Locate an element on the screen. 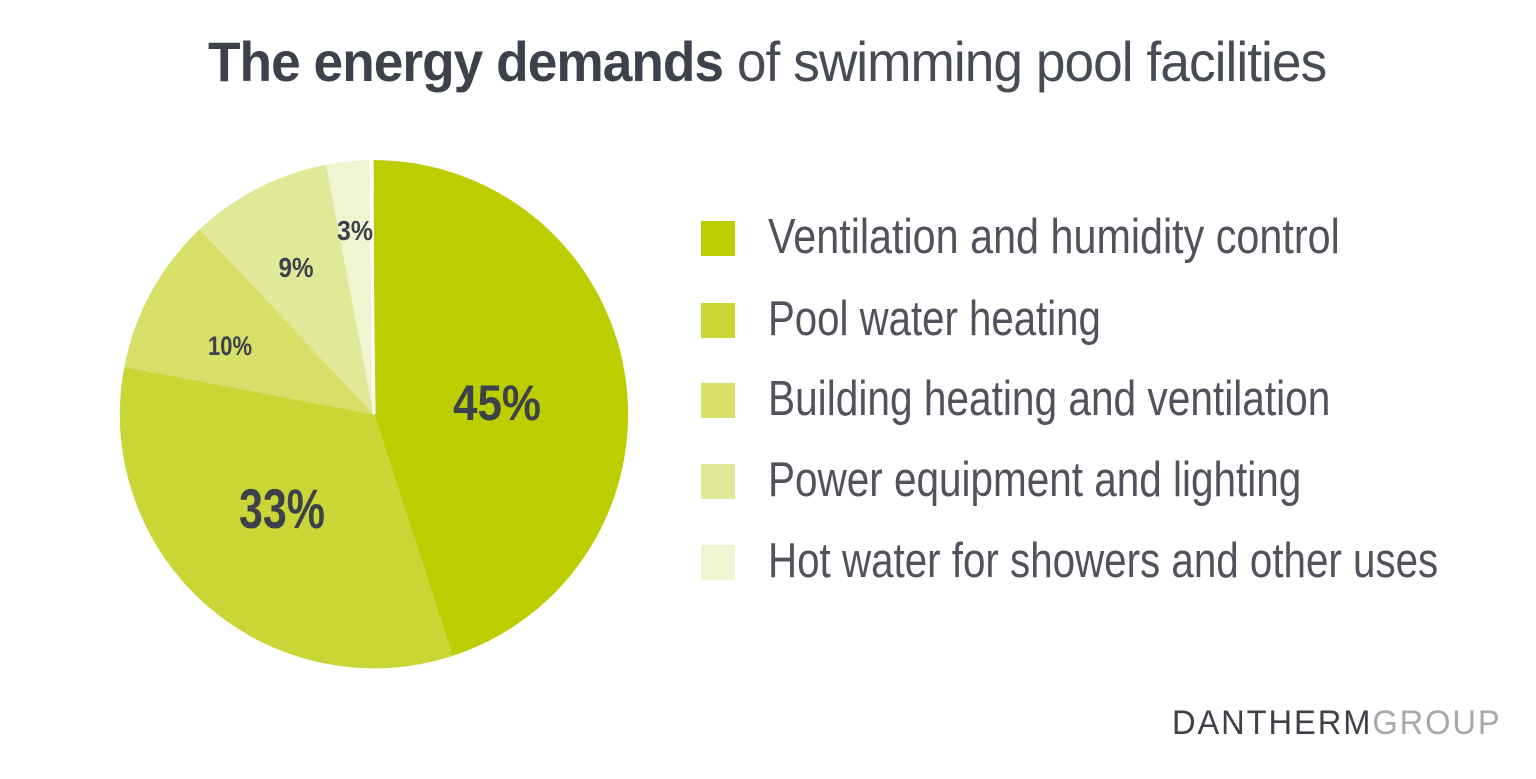  svg-text: 45% is located at coordinates (497, 403).